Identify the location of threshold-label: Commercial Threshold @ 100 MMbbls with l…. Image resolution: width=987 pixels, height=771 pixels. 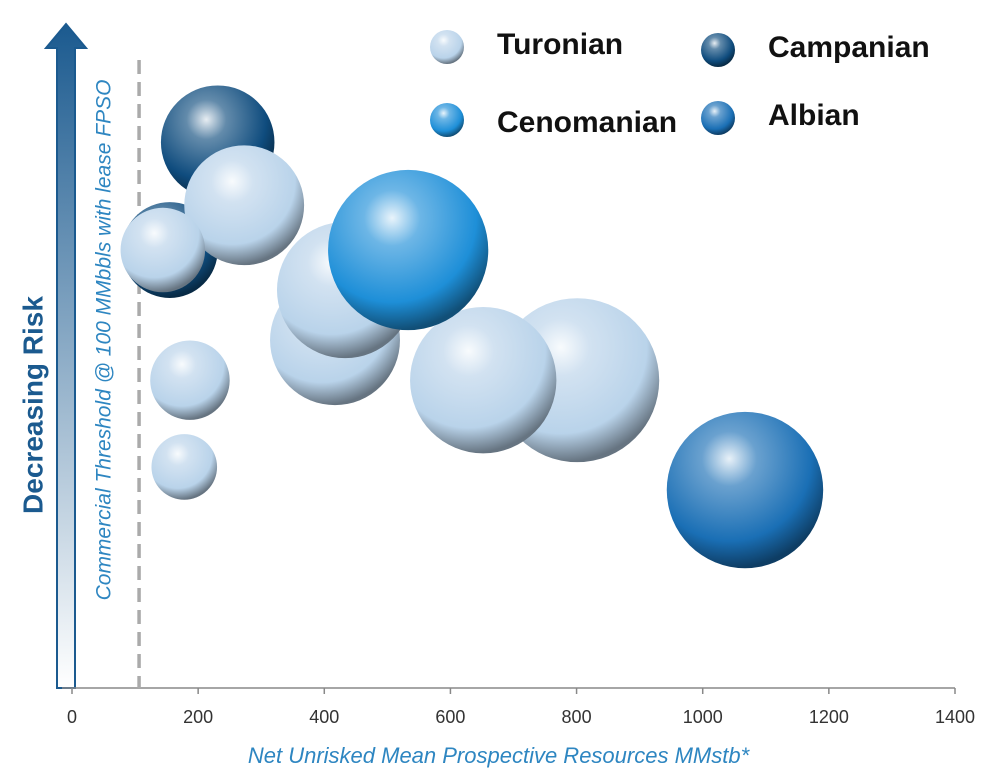
(104, 340).